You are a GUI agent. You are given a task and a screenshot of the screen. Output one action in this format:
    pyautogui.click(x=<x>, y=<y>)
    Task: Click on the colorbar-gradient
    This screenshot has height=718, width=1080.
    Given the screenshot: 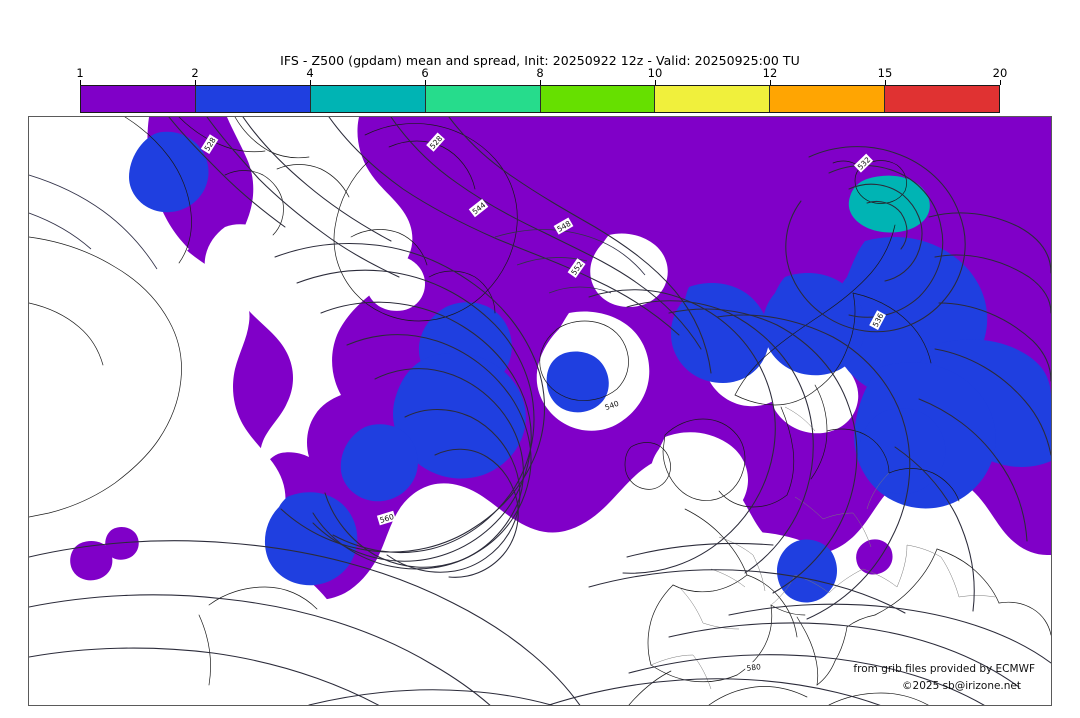 What is the action you would take?
    pyautogui.click(x=540, y=99)
    